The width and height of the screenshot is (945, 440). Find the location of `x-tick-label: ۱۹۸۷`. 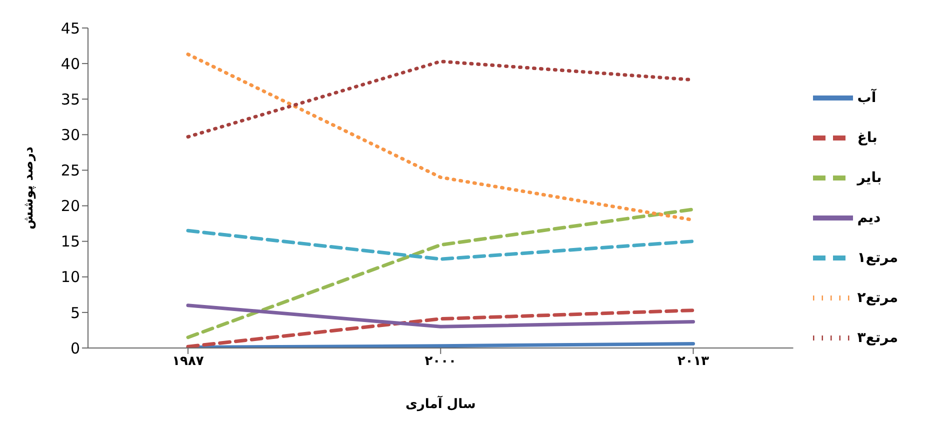

x-tick-label: ۱۹۸۷ is located at coordinates (188, 362).